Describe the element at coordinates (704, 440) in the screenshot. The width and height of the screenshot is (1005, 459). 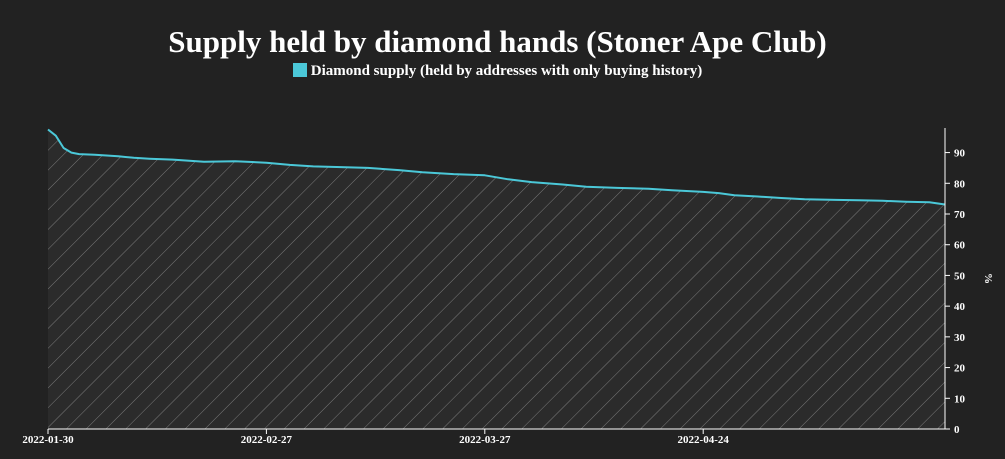
I see `x-tick-label: 2022-04-24` at that location.